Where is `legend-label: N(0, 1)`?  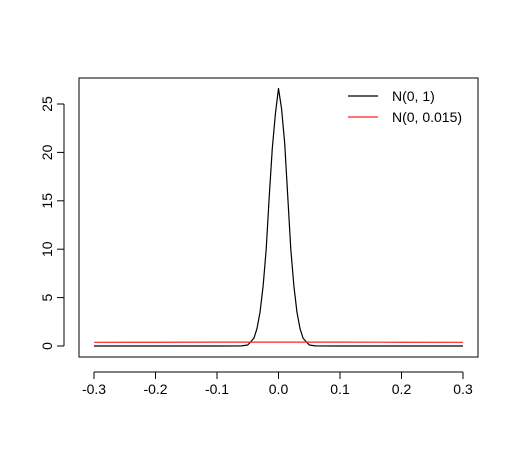 legend-label: N(0, 1) is located at coordinates (413, 96).